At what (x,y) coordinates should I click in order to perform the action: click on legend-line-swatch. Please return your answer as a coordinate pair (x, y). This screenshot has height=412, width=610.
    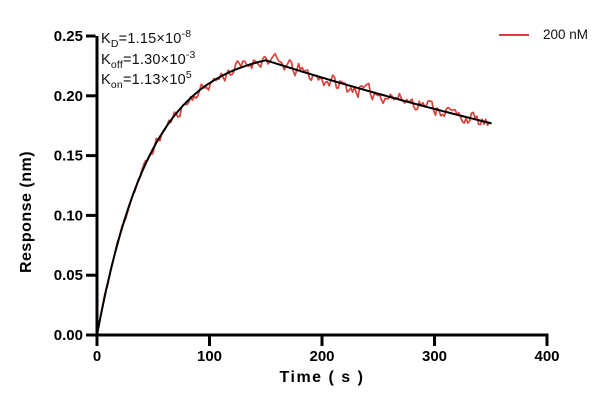
    Looking at the image, I should click on (513, 34).